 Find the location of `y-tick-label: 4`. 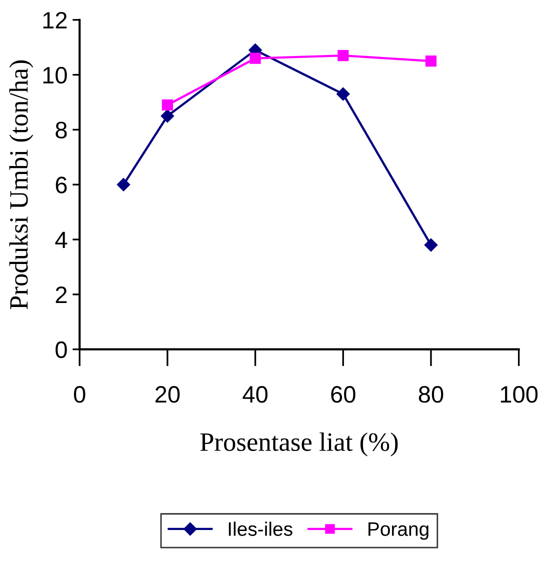

y-tick-label: 4 is located at coordinates (61, 240).